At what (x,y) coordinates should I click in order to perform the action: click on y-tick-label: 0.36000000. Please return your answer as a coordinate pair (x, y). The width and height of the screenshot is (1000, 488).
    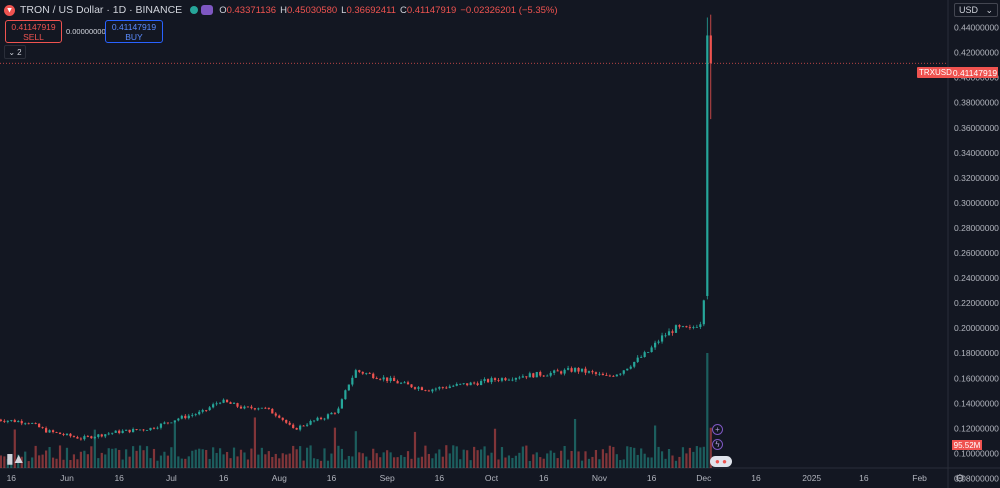
    Looking at the image, I should click on (976, 128).